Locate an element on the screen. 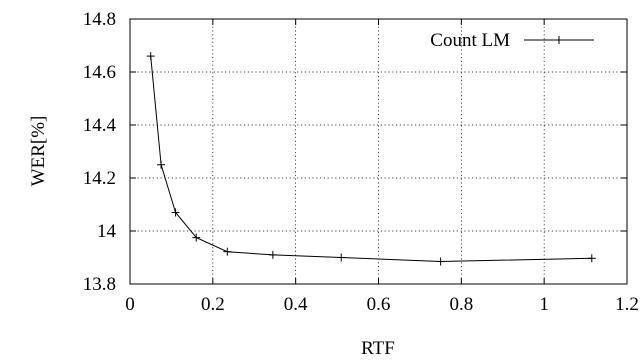  x-tick-label: 1.2 is located at coordinates (627, 304).